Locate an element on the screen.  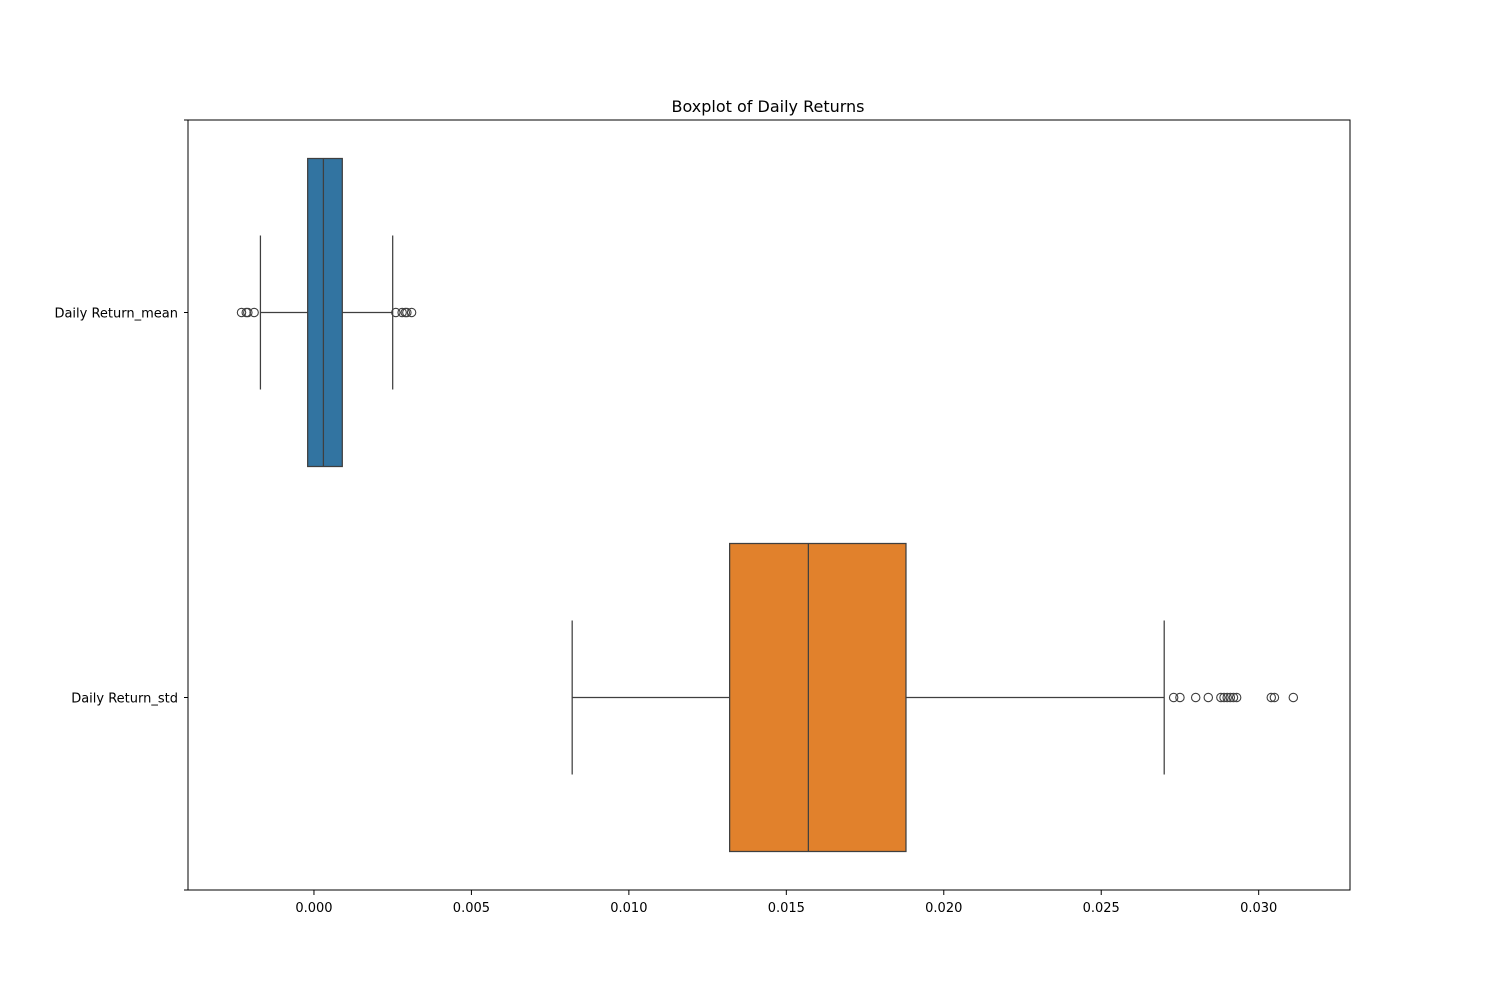
x-tick-label-4: 0.020 is located at coordinates (943, 908).